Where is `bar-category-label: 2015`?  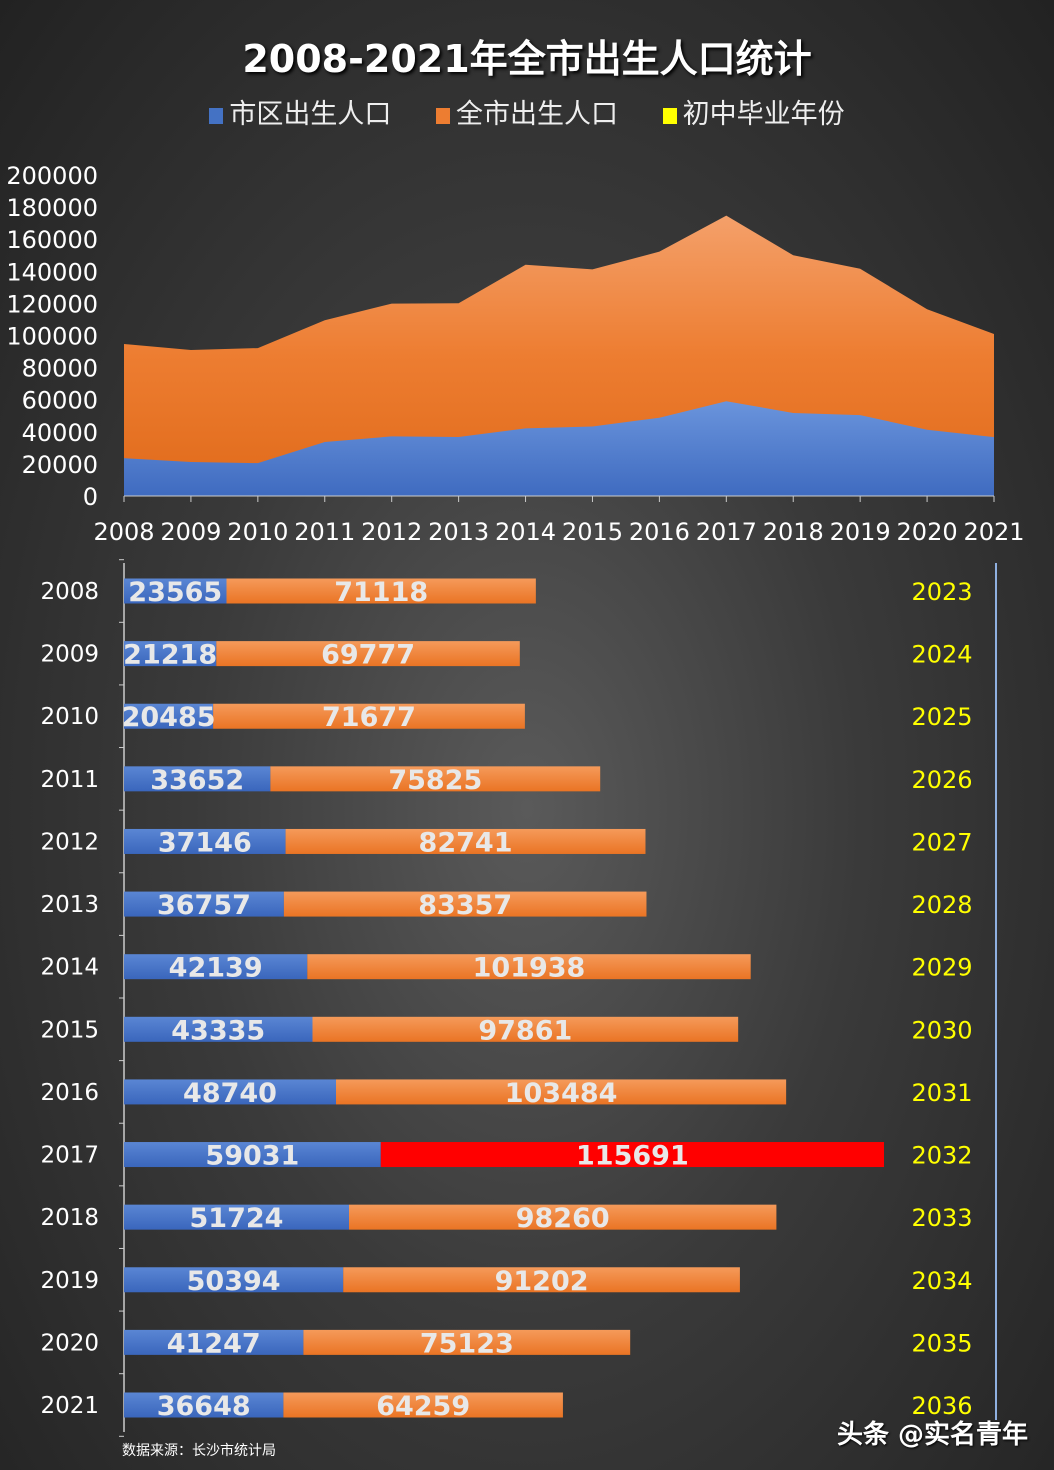
bar-category-label: 2015 is located at coordinates (69, 1030).